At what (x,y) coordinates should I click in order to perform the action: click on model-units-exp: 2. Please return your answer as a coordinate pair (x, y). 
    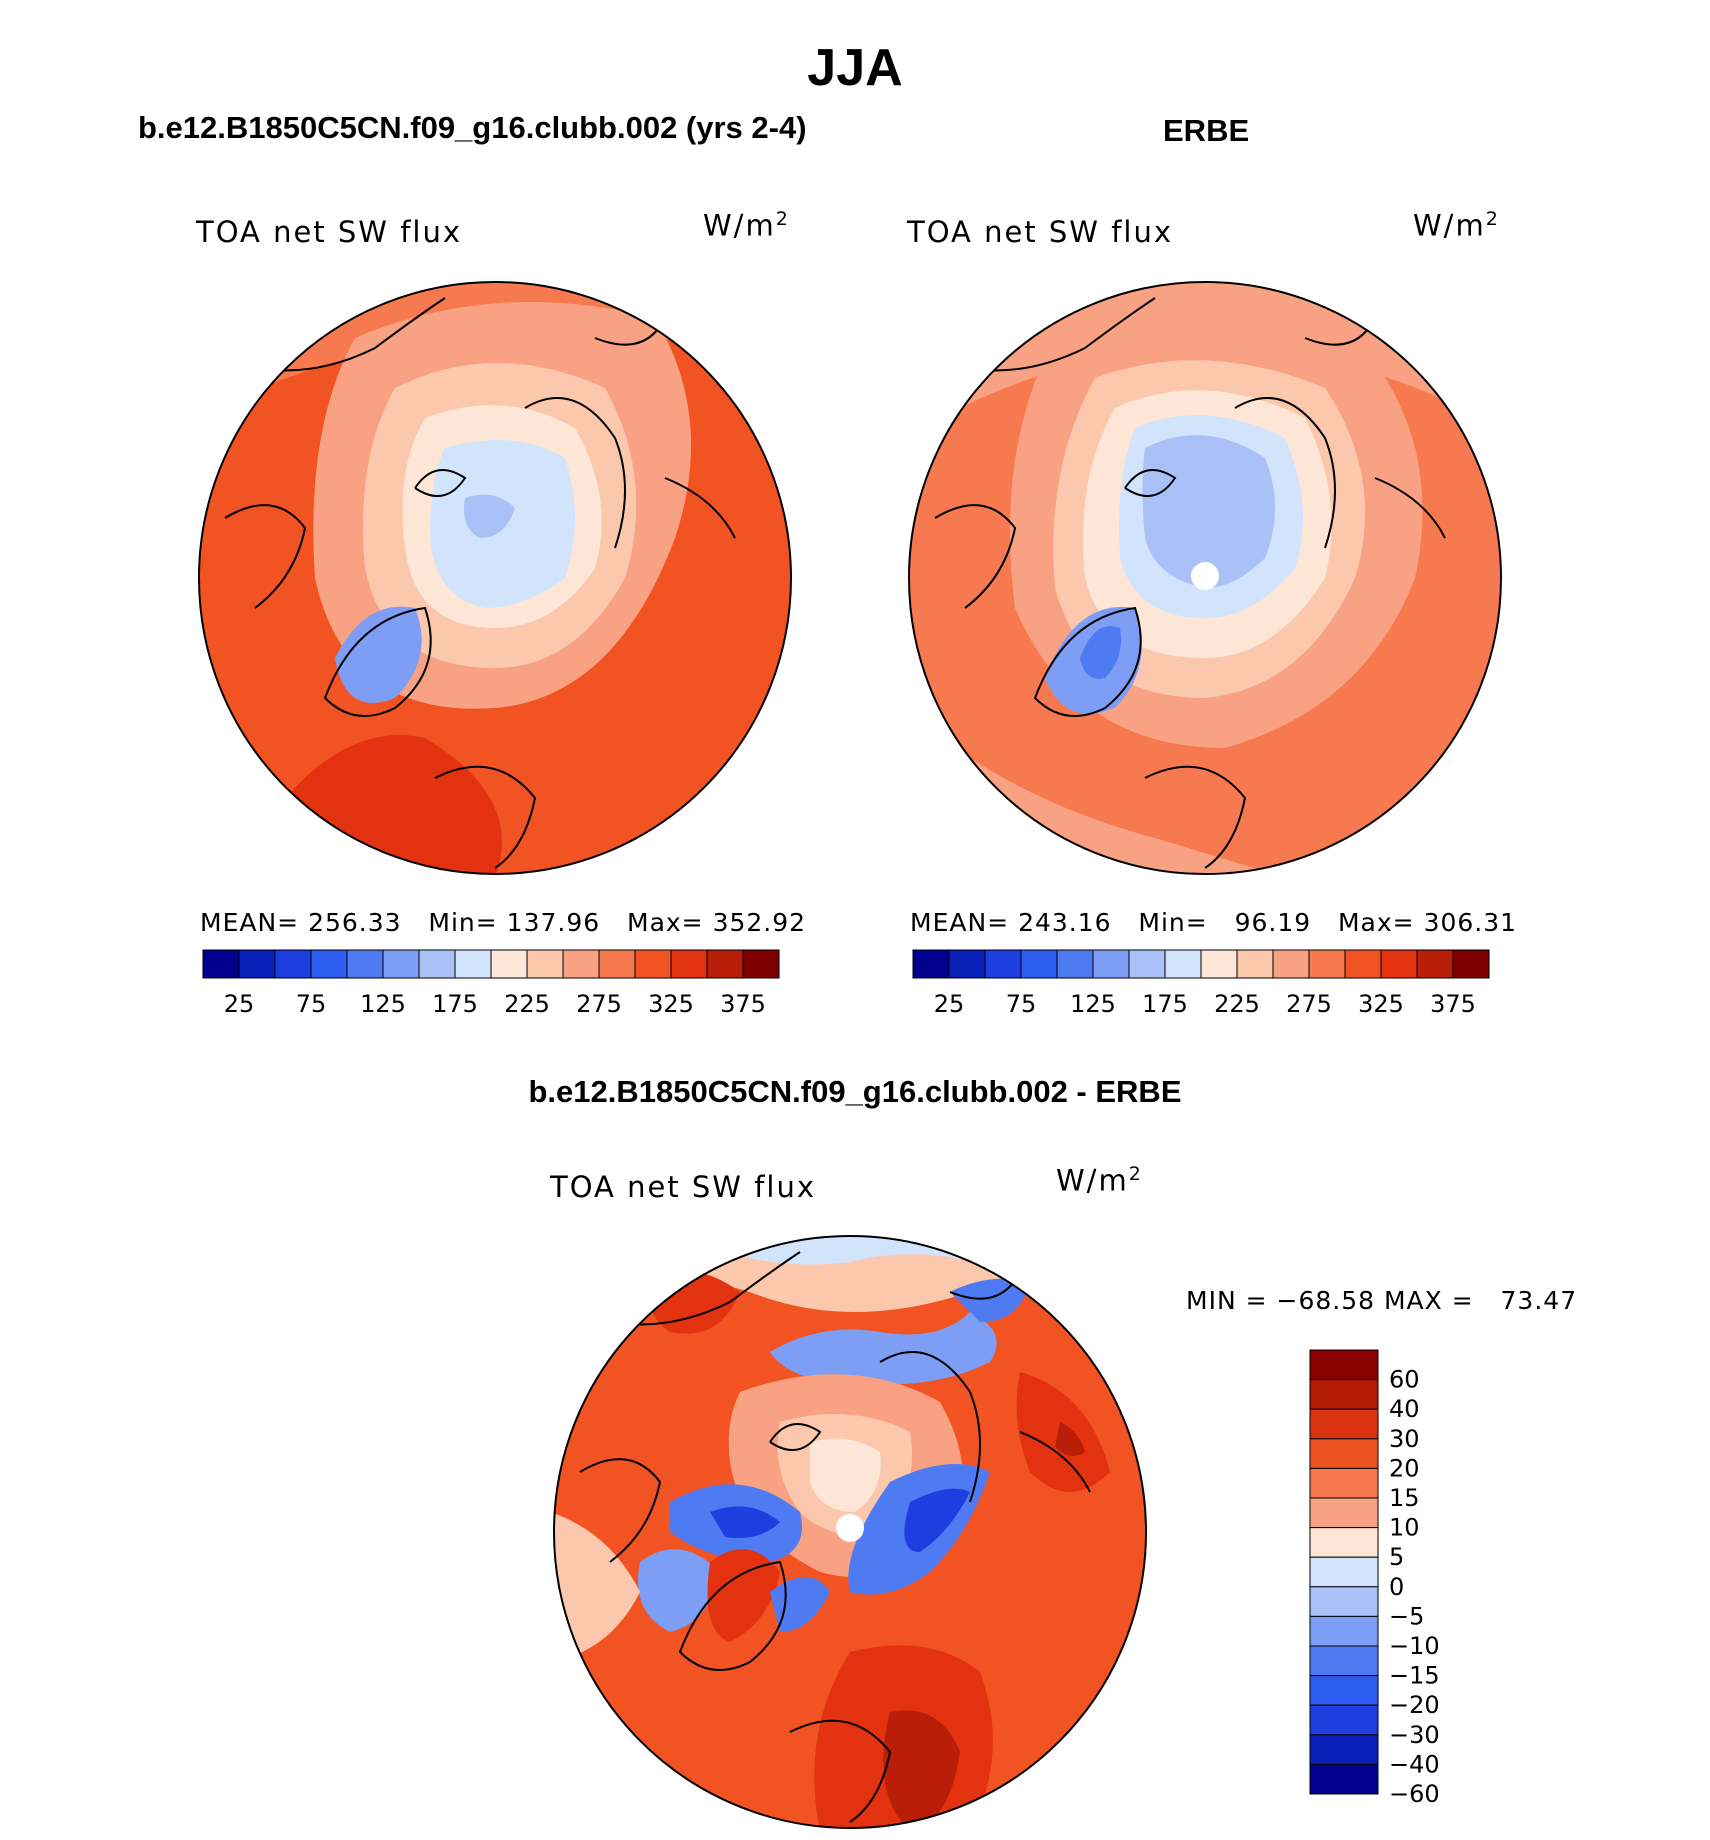
    Looking at the image, I should click on (782, 219).